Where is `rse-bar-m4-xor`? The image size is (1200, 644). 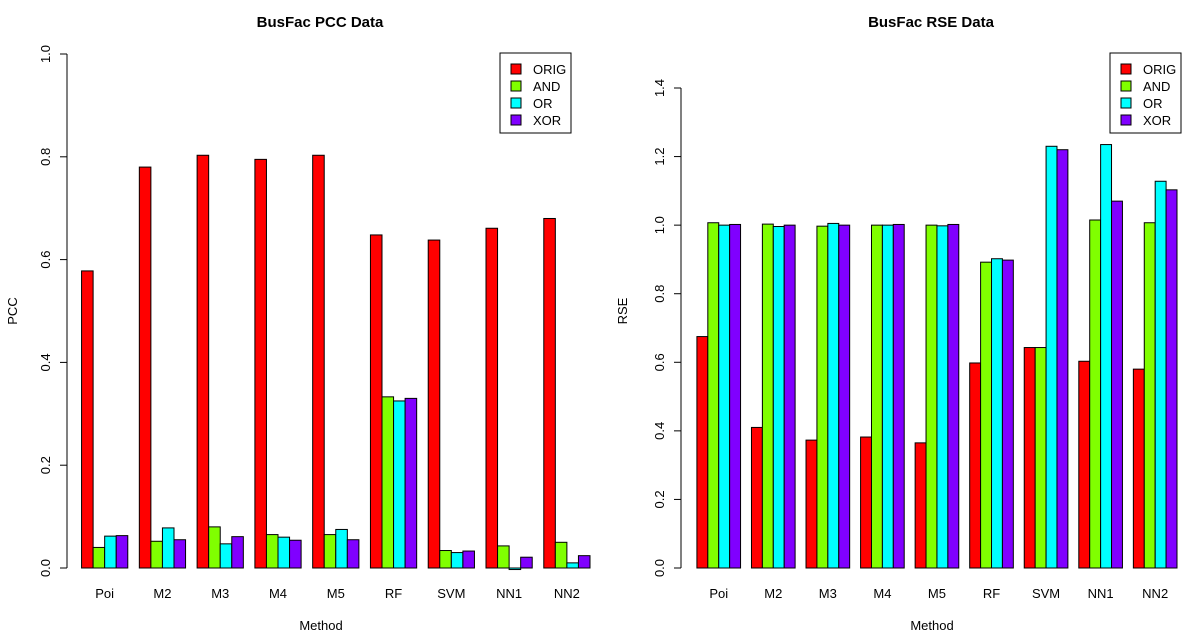
rse-bar-m4-xor is located at coordinates (898, 396).